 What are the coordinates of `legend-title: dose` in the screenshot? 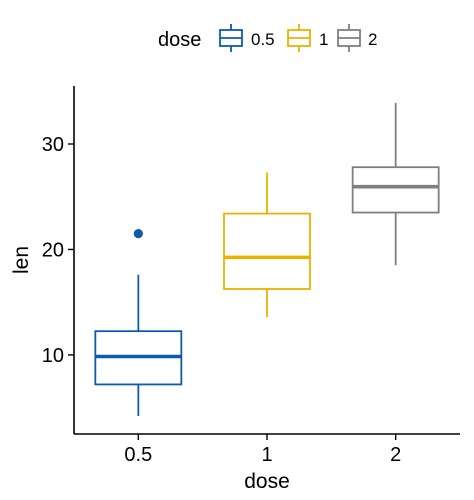 It's located at (179, 40).